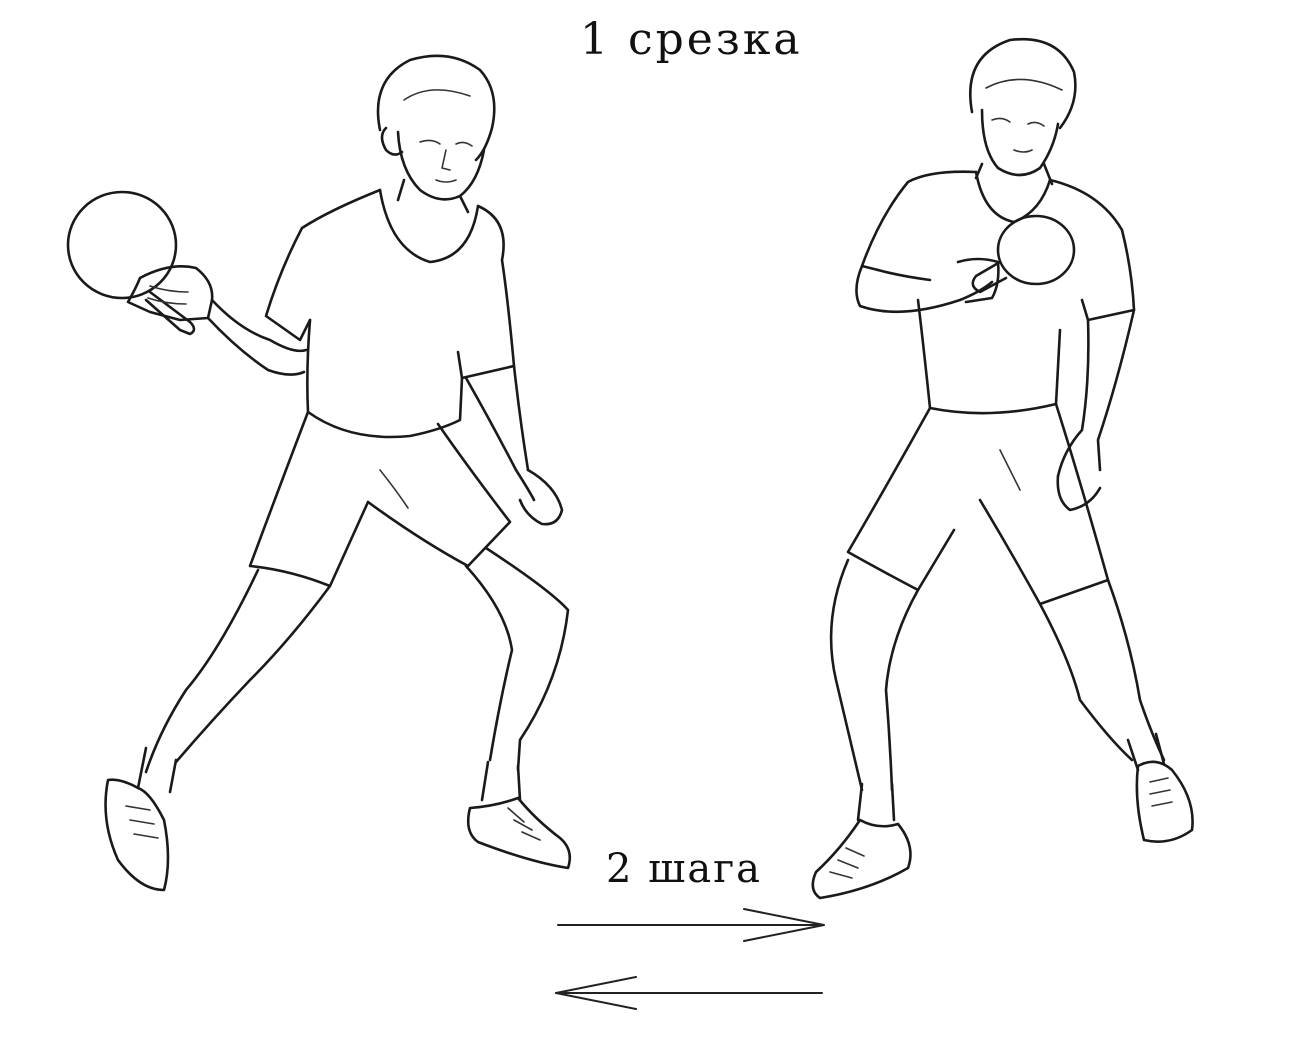 This screenshot has width=1306, height=1046. Describe the element at coordinates (691, 925) in the screenshot. I see `arrow-right-icon` at that location.